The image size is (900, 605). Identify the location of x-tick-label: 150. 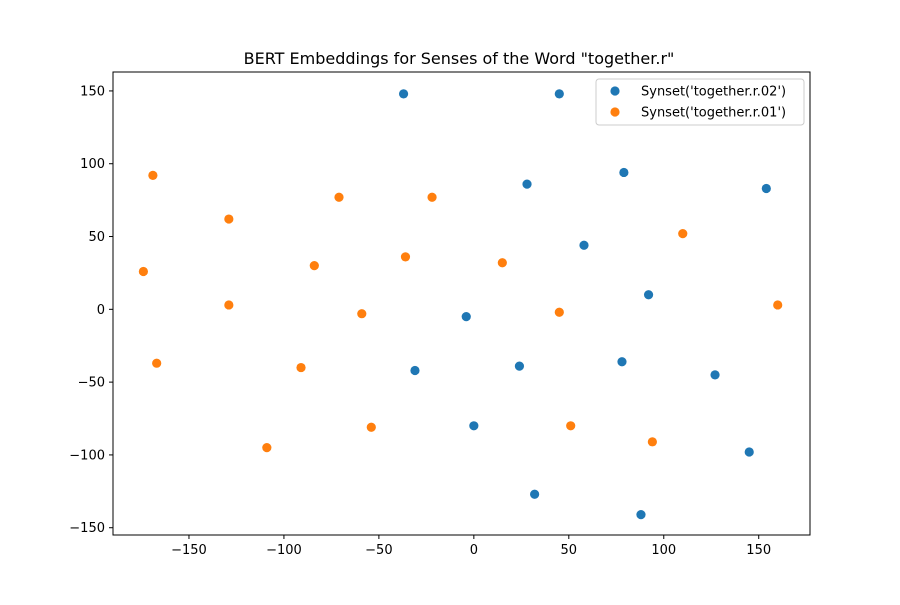
(758, 550).